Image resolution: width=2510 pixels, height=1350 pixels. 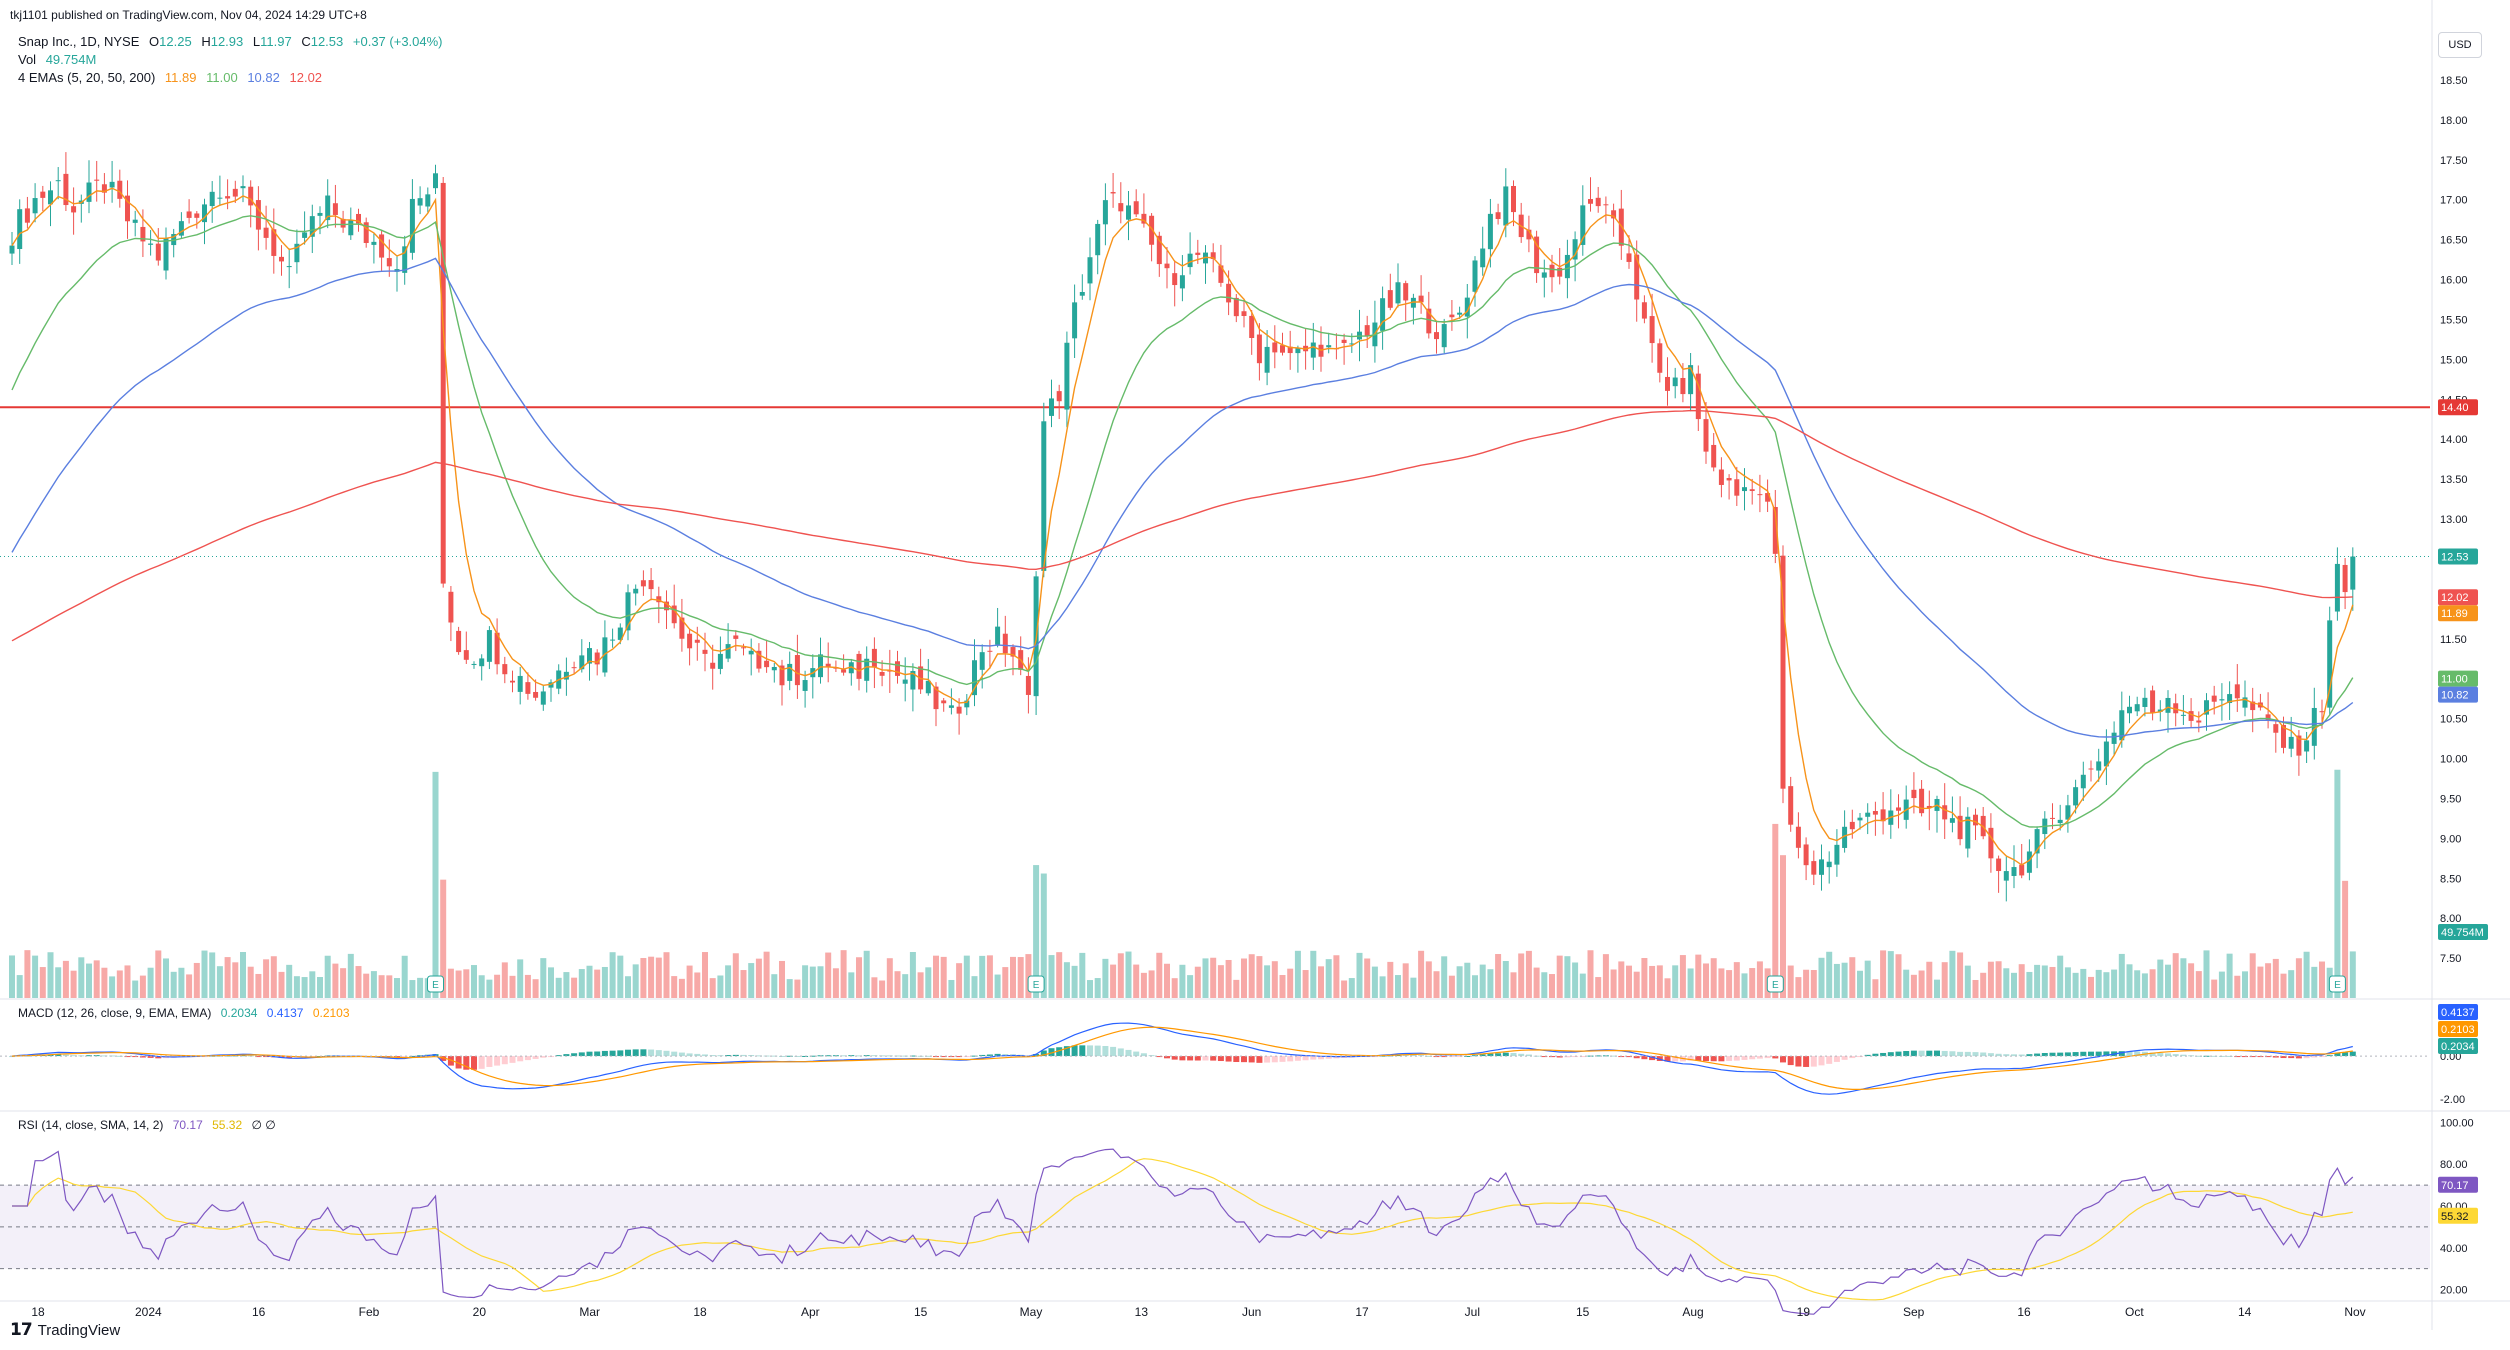 What do you see at coordinates (60, 59) in the screenshot?
I see `volume-legend: Vol 49.754M` at bounding box center [60, 59].